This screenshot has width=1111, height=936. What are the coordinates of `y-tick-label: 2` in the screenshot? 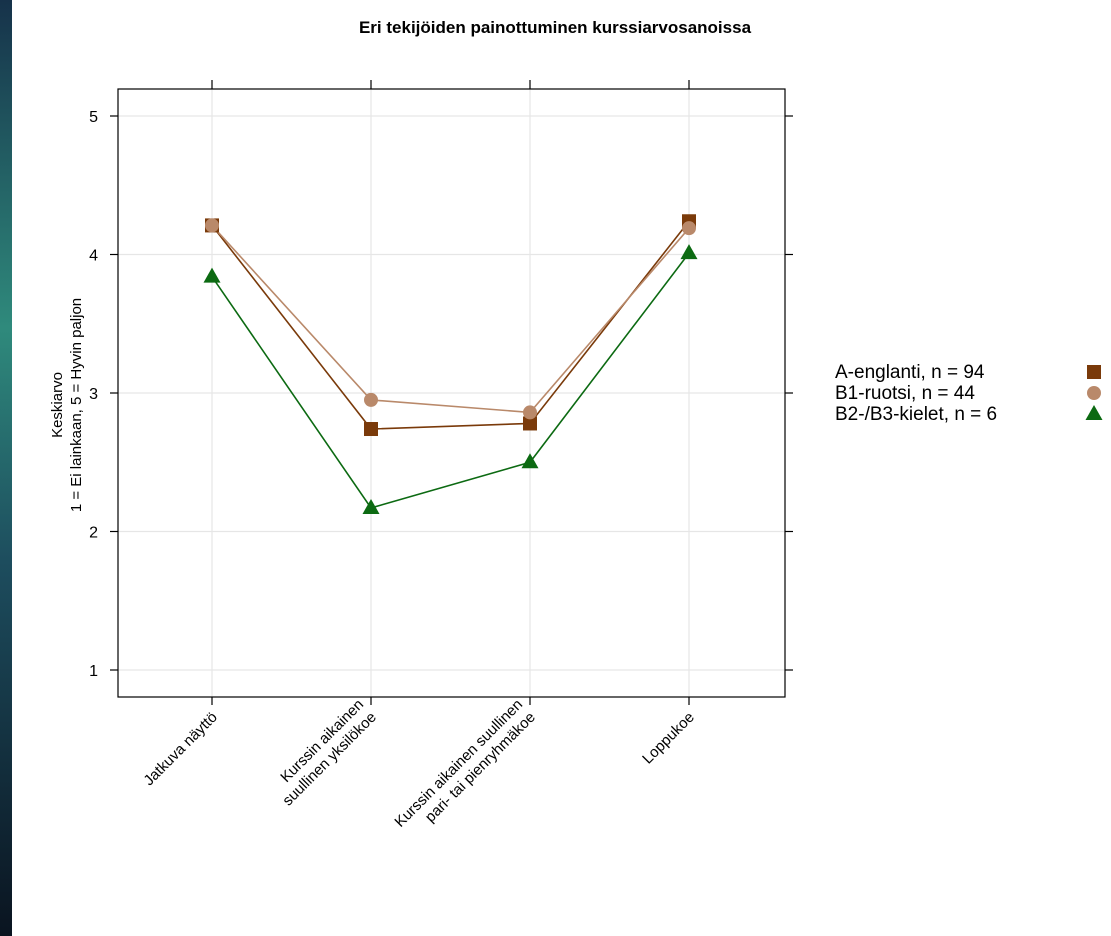 It's located at (93, 533).